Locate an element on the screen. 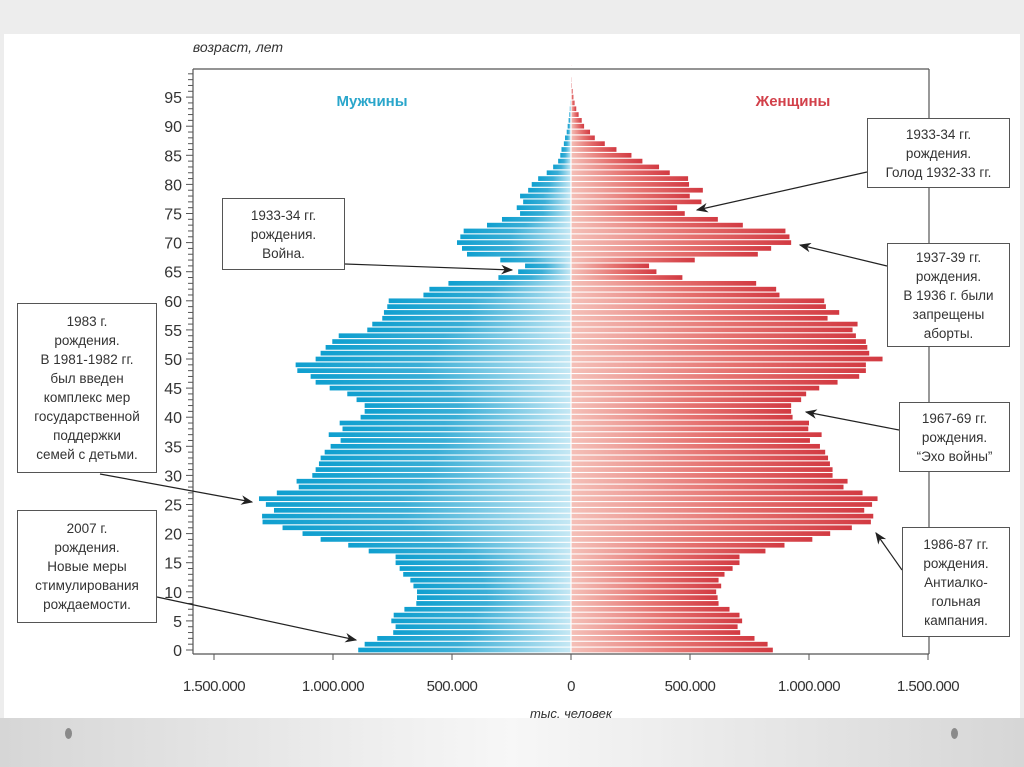 This screenshot has width=1024, height=767. x-tick-label: 0 is located at coordinates (571, 686).